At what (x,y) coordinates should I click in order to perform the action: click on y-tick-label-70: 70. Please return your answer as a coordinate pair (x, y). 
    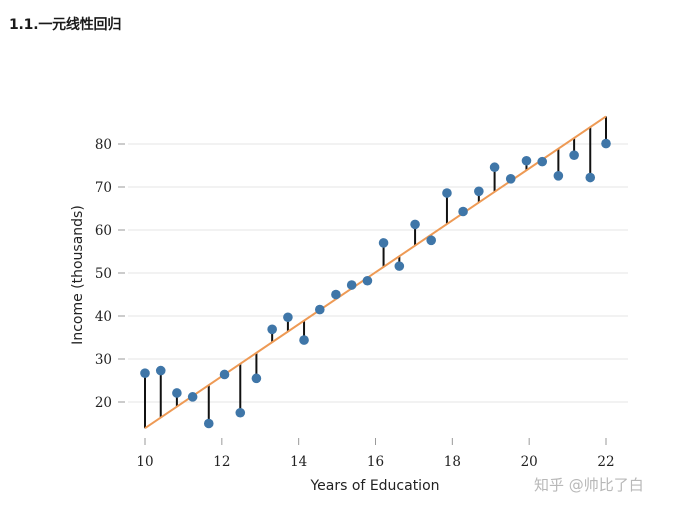
    Looking at the image, I should click on (103, 188).